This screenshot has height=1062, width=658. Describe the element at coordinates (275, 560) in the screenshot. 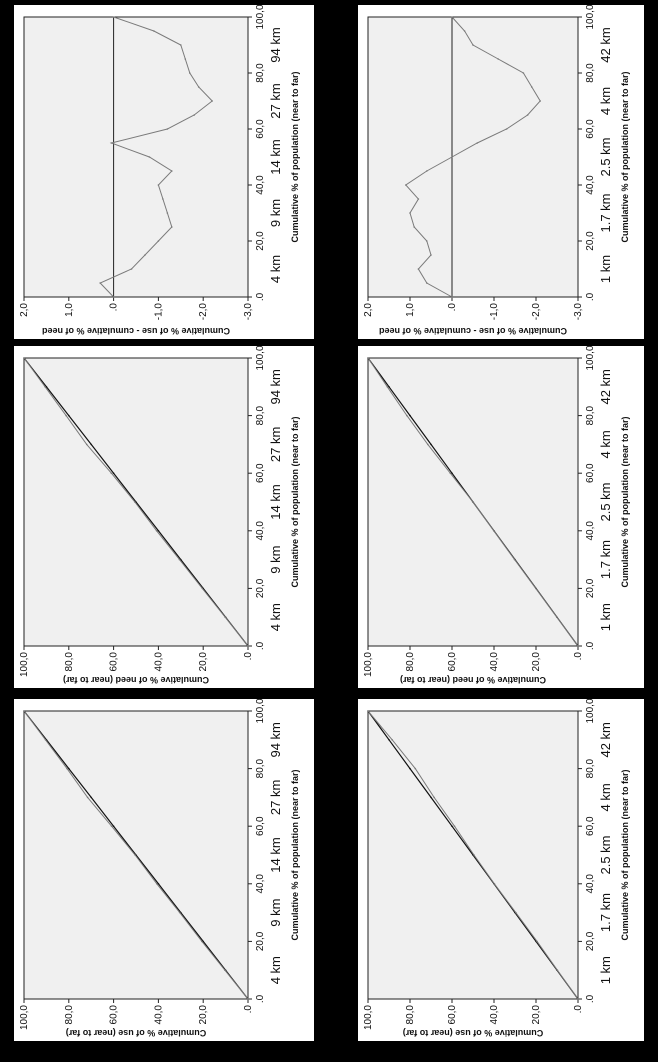

I see `distance-label: 9 km` at that location.